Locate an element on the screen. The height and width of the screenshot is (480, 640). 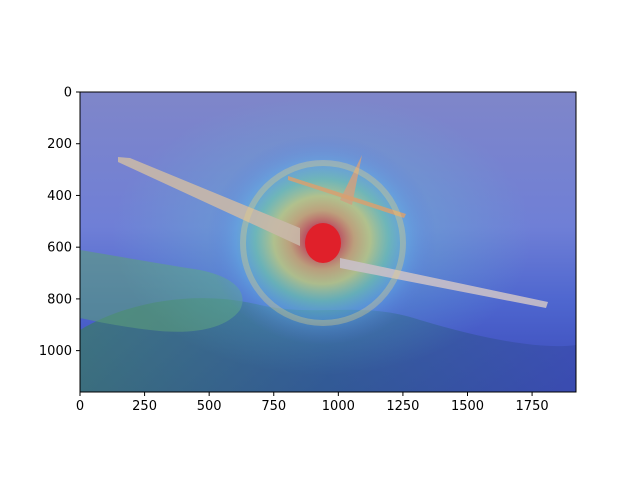
x-tick-label: 250 is located at coordinates (144, 406).